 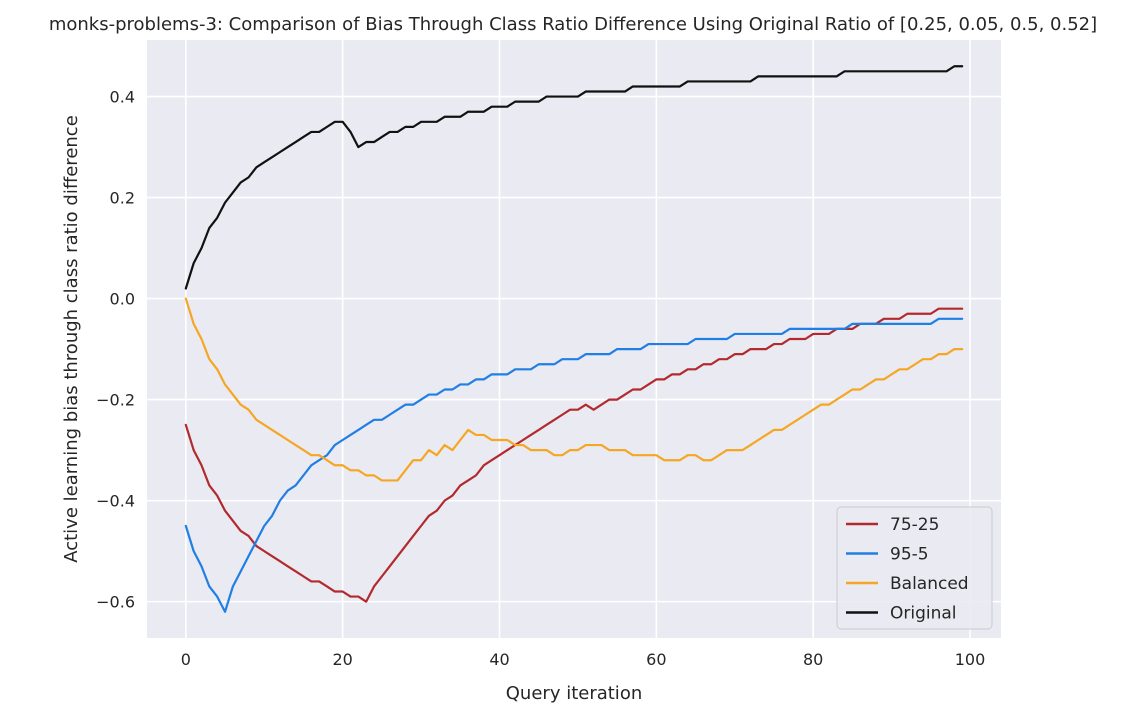 What do you see at coordinates (499, 659) in the screenshot?
I see `x-tick-label: 40` at bounding box center [499, 659].